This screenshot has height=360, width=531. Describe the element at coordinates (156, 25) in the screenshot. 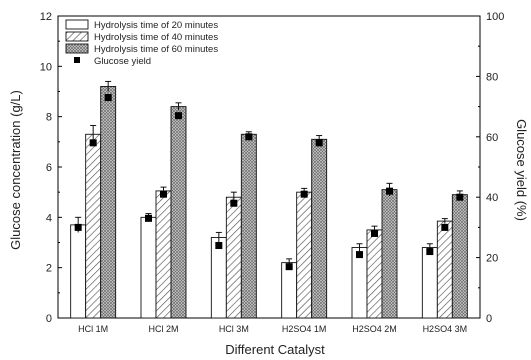

I see `legend-label: Hydrolysis time of 20 minutes` at that location.